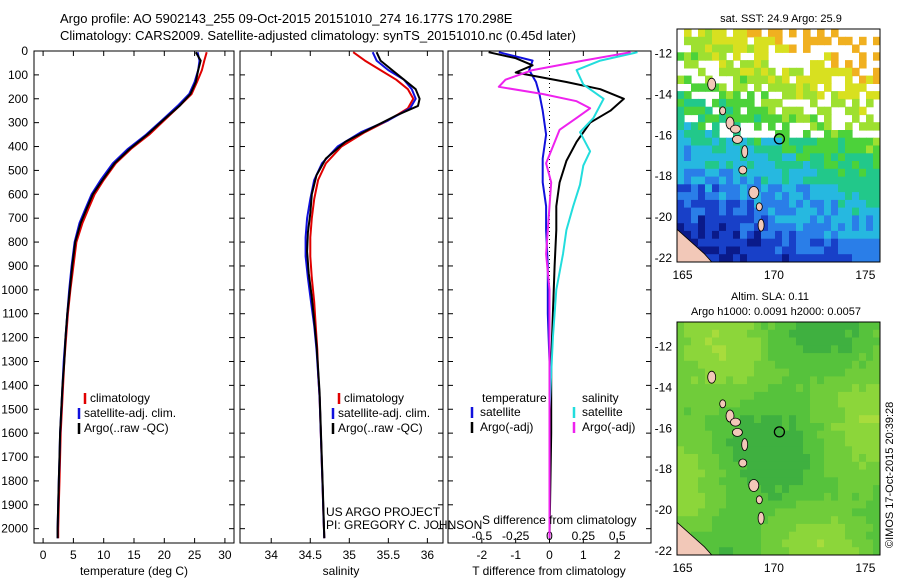  What do you see at coordinates (350, 555) in the screenshot?
I see `x-tick-label: 35` at bounding box center [350, 555].